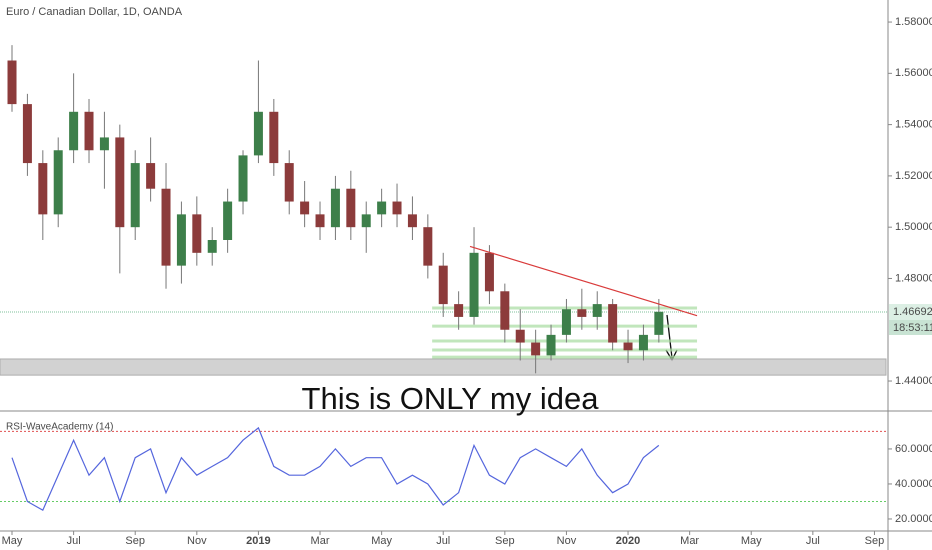 The height and width of the screenshot is (550, 932). I want to click on x-tick-label: 2020, so click(628, 541).